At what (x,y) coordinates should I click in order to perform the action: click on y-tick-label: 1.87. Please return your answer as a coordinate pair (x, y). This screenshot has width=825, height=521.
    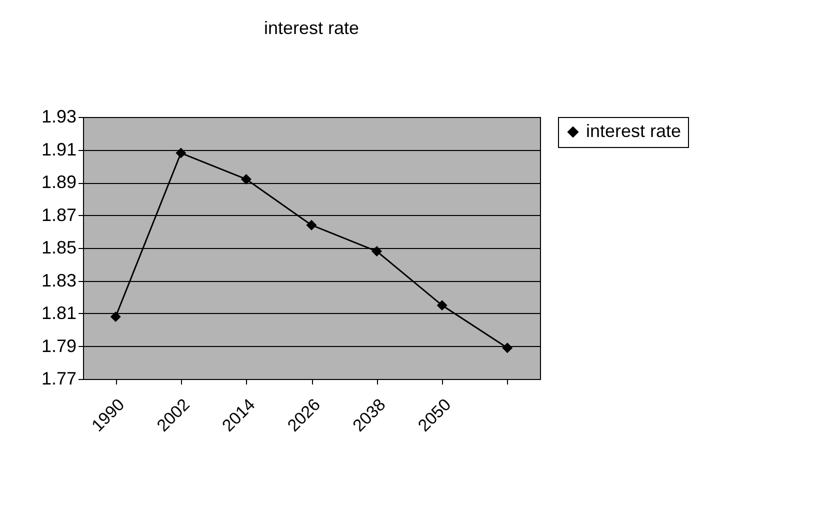
    Looking at the image, I should click on (58, 214).